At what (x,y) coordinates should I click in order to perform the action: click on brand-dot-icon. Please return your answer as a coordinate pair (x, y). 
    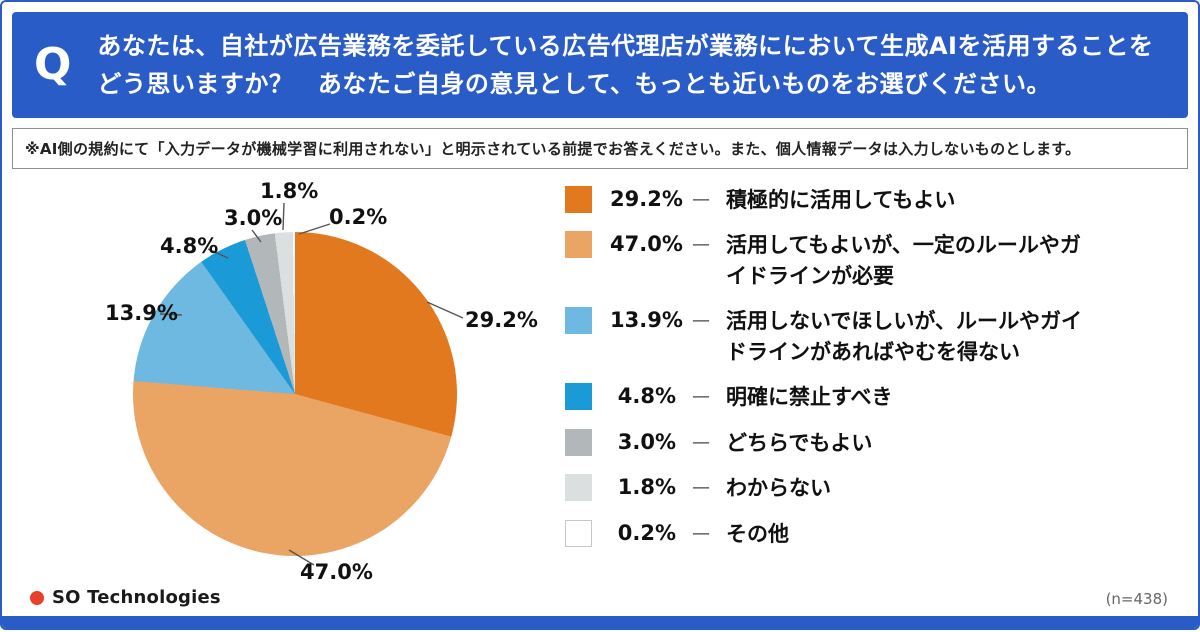
    Looking at the image, I should click on (37, 597).